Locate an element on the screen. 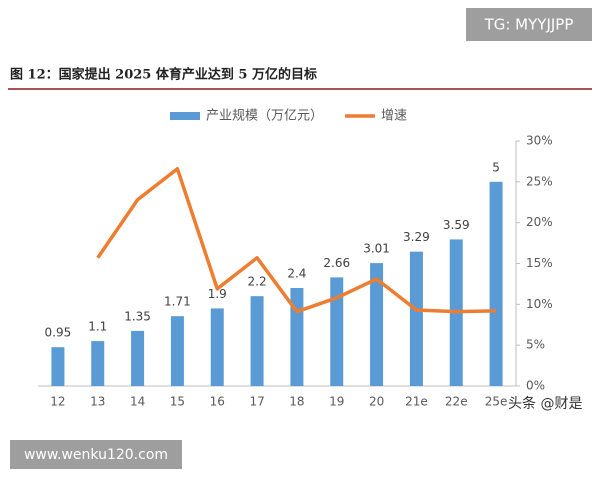 The width and height of the screenshot is (600, 480). watermark: TG: MYYJJPP is located at coordinates (529, 25).